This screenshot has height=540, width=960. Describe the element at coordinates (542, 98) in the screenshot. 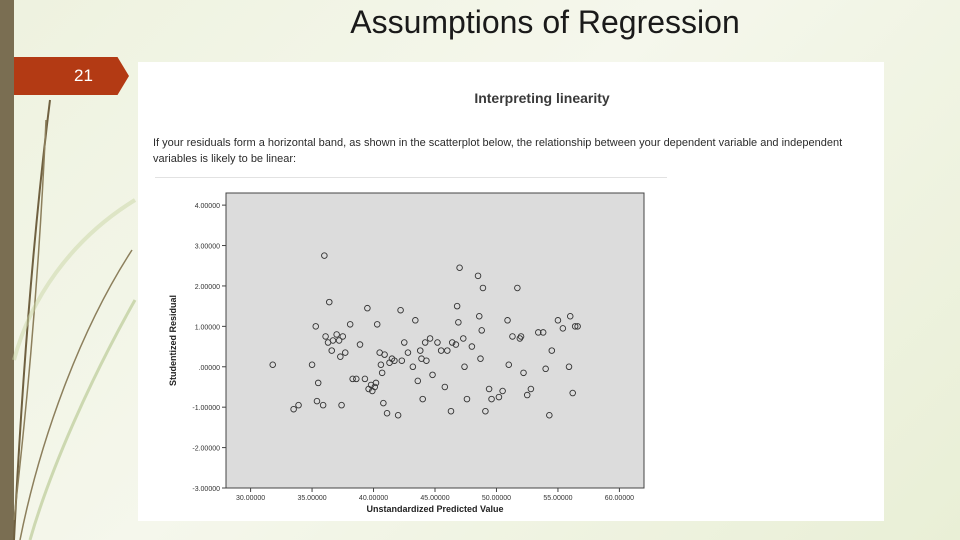

I see `panel-heading: Interpreting linearity` at that location.